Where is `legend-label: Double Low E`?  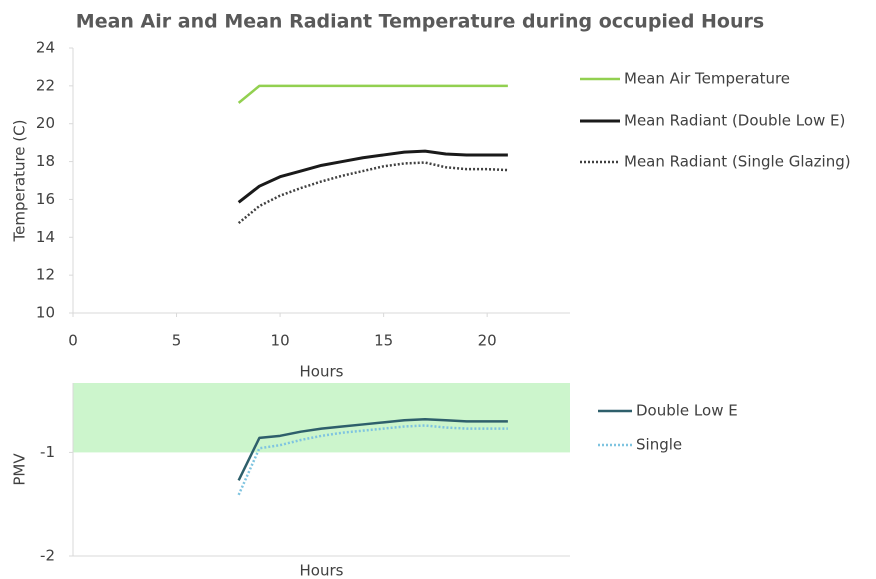 legend-label: Double Low E is located at coordinates (687, 411).